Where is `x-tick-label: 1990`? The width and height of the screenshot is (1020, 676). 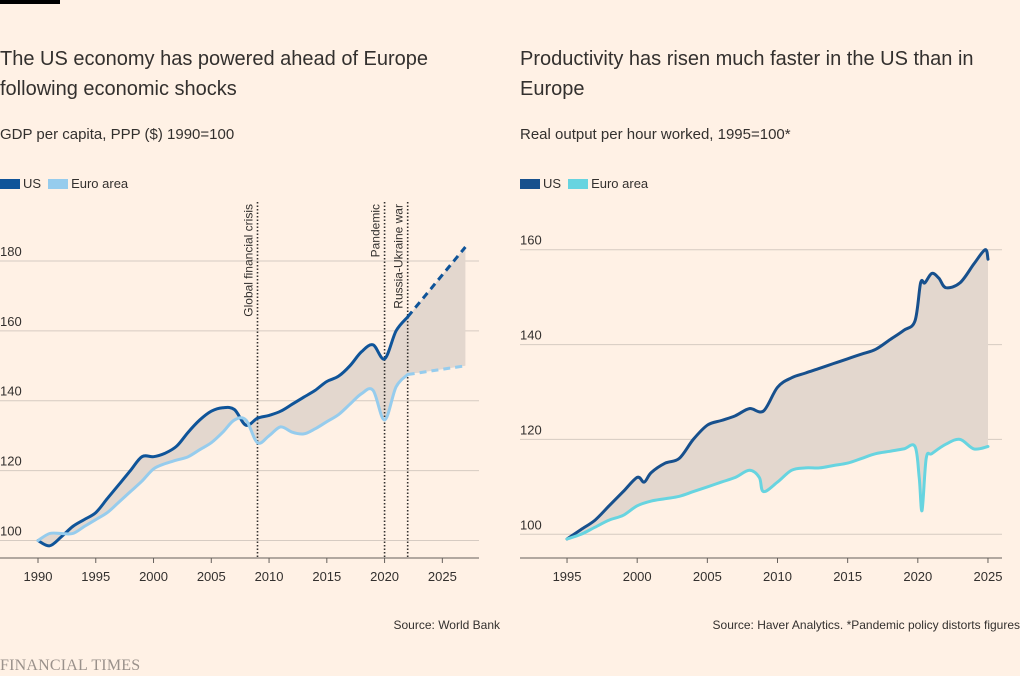 x-tick-label: 1990 is located at coordinates (38, 576).